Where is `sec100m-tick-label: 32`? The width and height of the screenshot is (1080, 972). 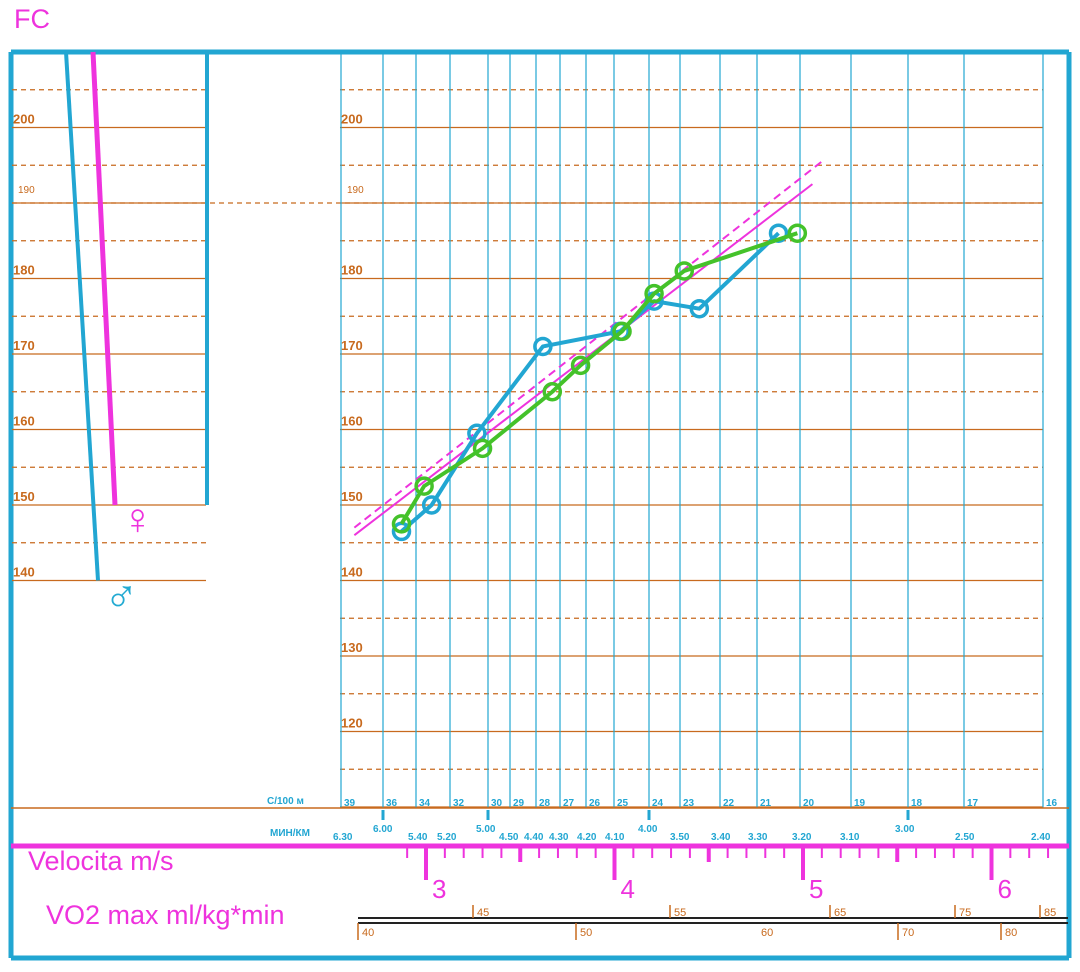 sec100m-tick-label: 32 is located at coordinates (459, 803).